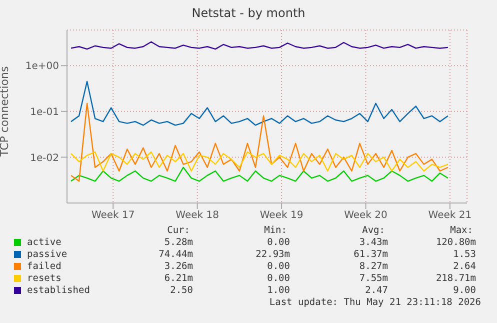 Image resolution: width=497 pixels, height=323 pixels. Describe the element at coordinates (44, 242) in the screenshot. I see `legend-label: active` at that location.